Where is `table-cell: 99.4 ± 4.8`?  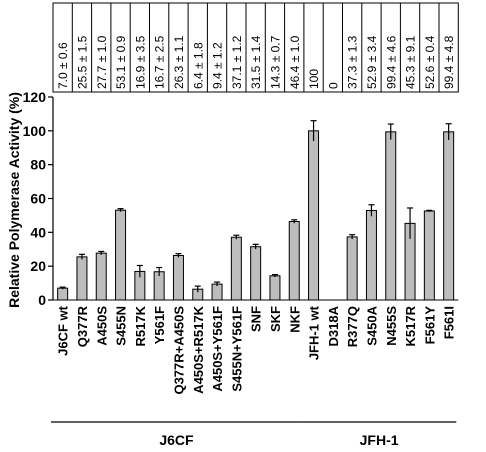 table-cell: 99.4 ± 4.8 is located at coordinates (449, 62).